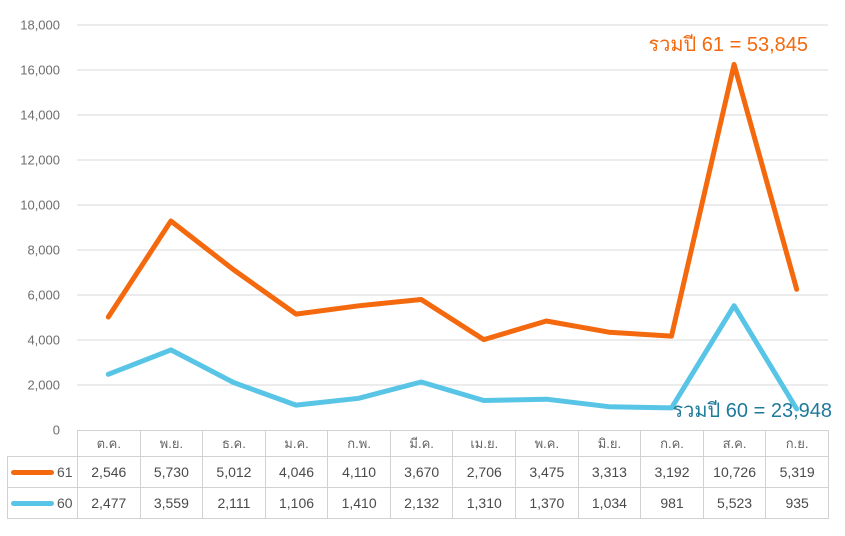 The image size is (845, 536). I want to click on table-cell: 981, so click(672, 503).